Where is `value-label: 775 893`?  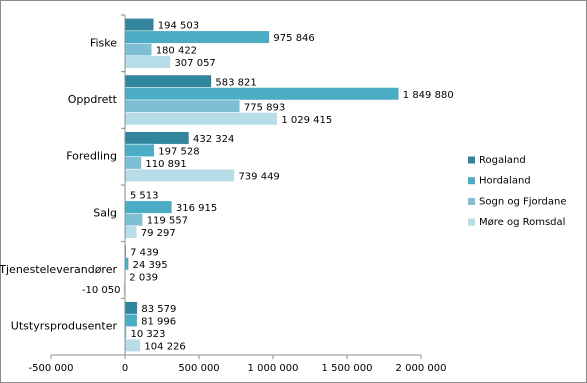 value-label: 775 893 is located at coordinates (264, 107).